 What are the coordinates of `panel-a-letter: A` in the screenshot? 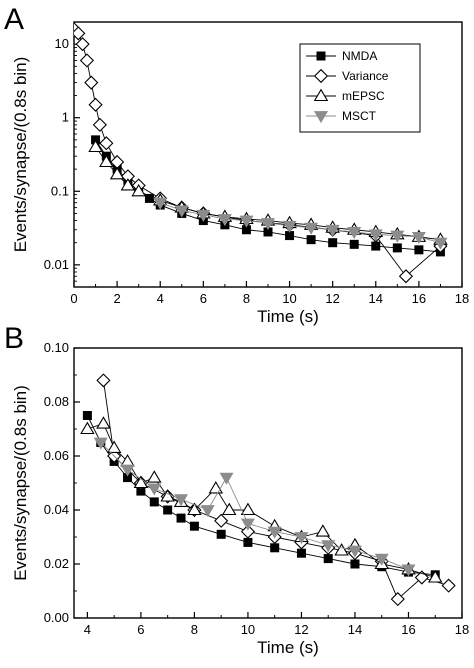 It's located at (14, 19).